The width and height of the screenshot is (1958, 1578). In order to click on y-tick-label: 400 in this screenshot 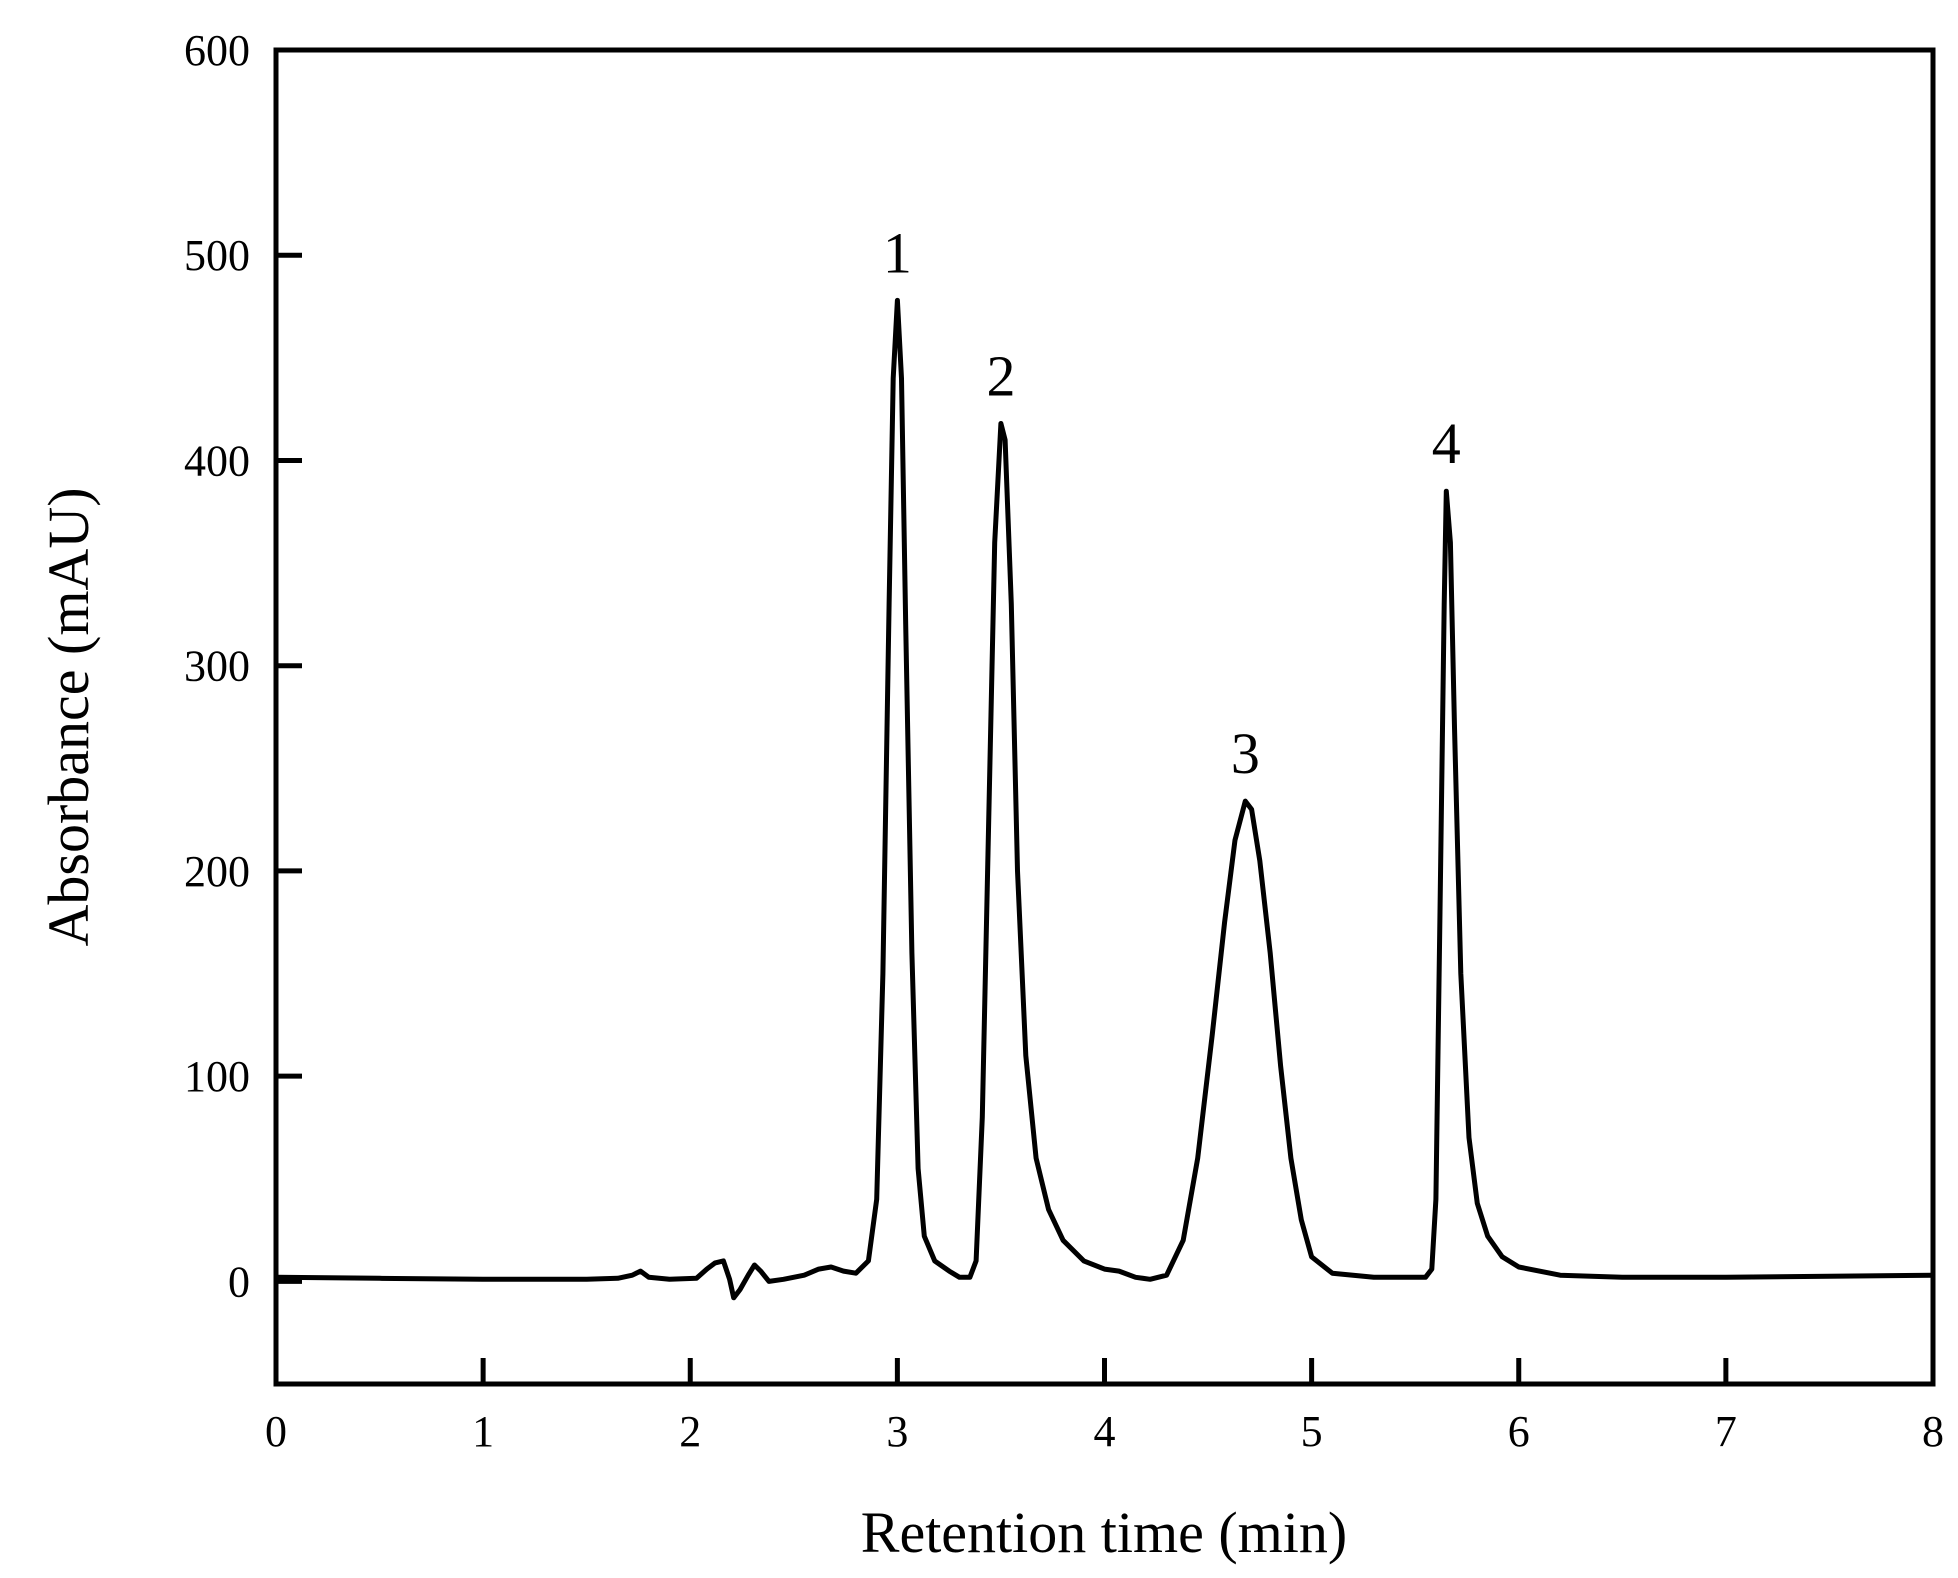, I will do `click(217, 460)`.